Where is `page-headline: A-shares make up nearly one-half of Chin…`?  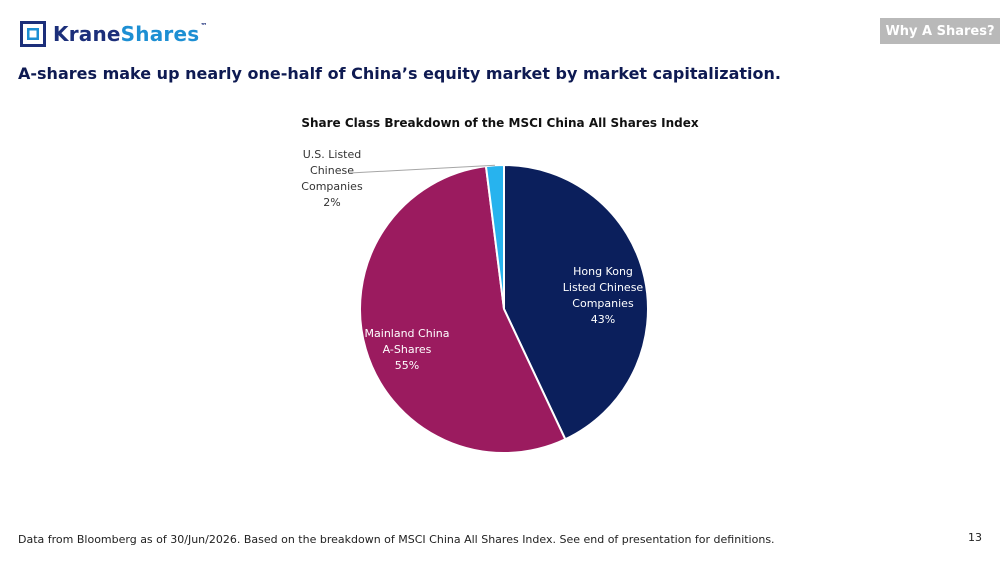
page-headline: A-shares make up nearly one-half of Chin… is located at coordinates (399, 73).